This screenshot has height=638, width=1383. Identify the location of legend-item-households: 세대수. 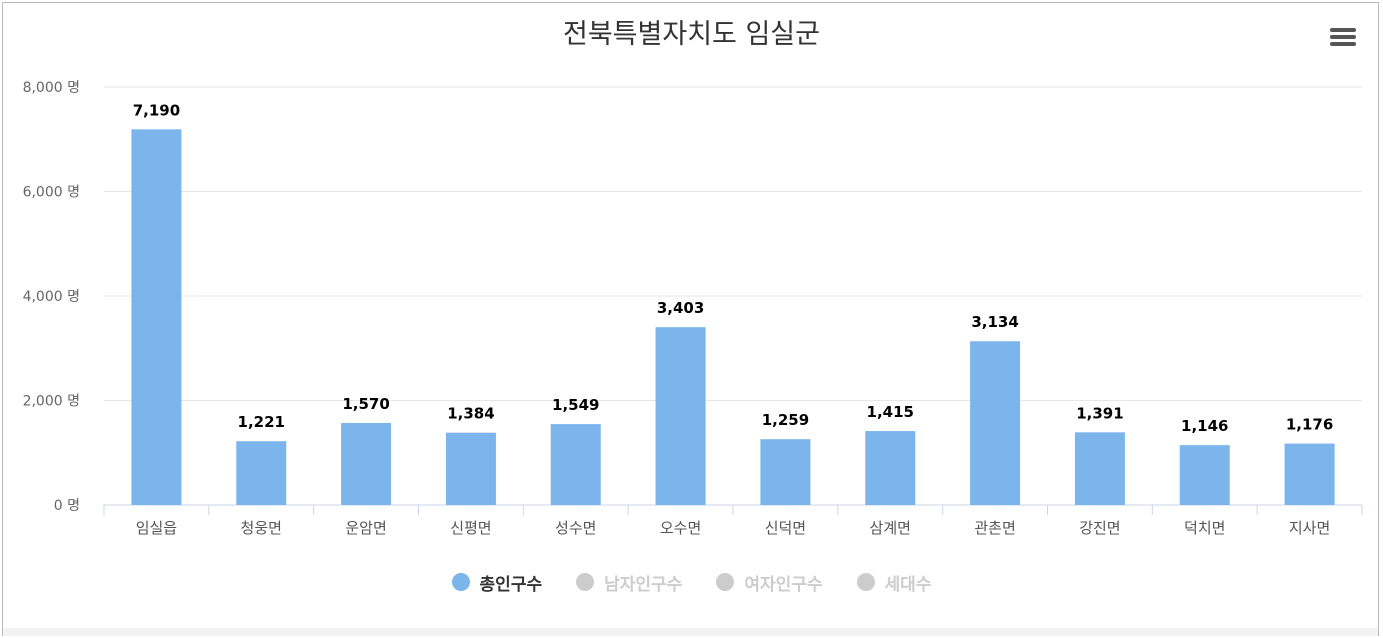
(894, 582).